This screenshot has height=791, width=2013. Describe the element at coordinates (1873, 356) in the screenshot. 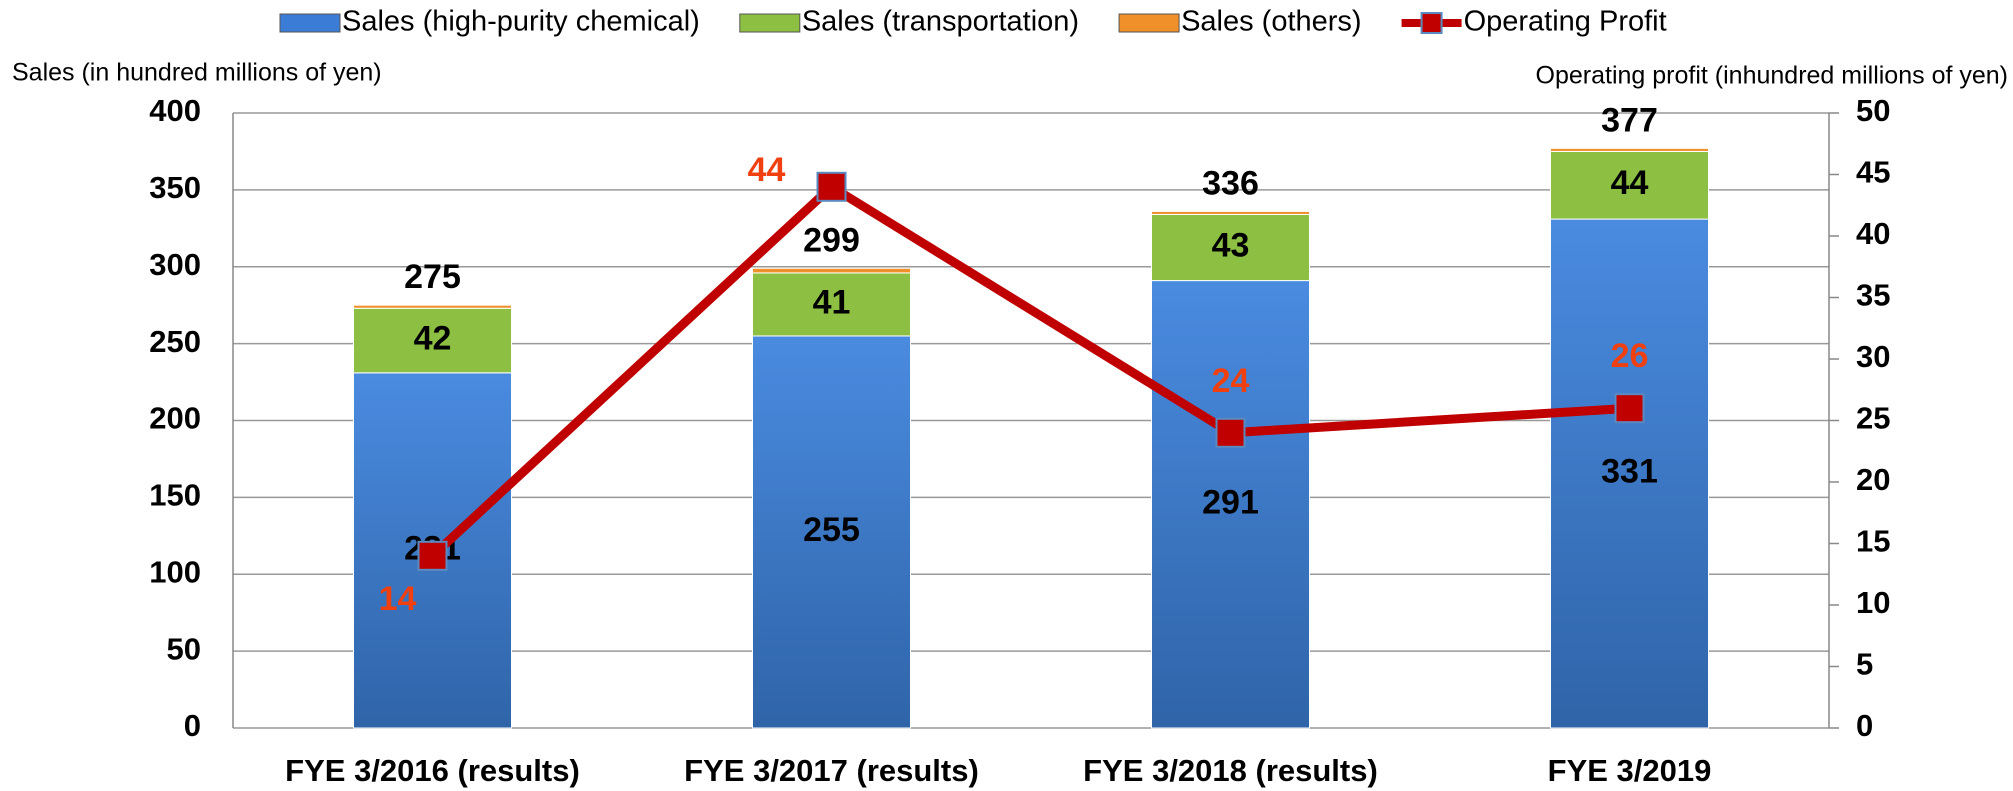

I see `y2-tick-label: 30` at that location.